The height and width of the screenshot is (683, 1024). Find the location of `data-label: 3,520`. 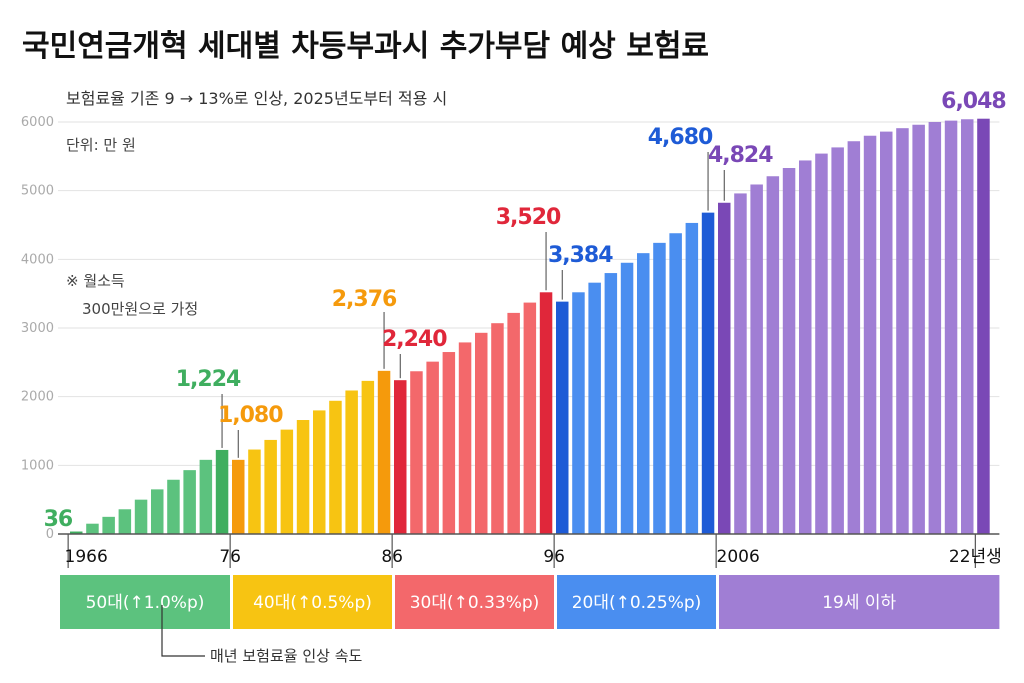

data-label: 3,520 is located at coordinates (528, 217).